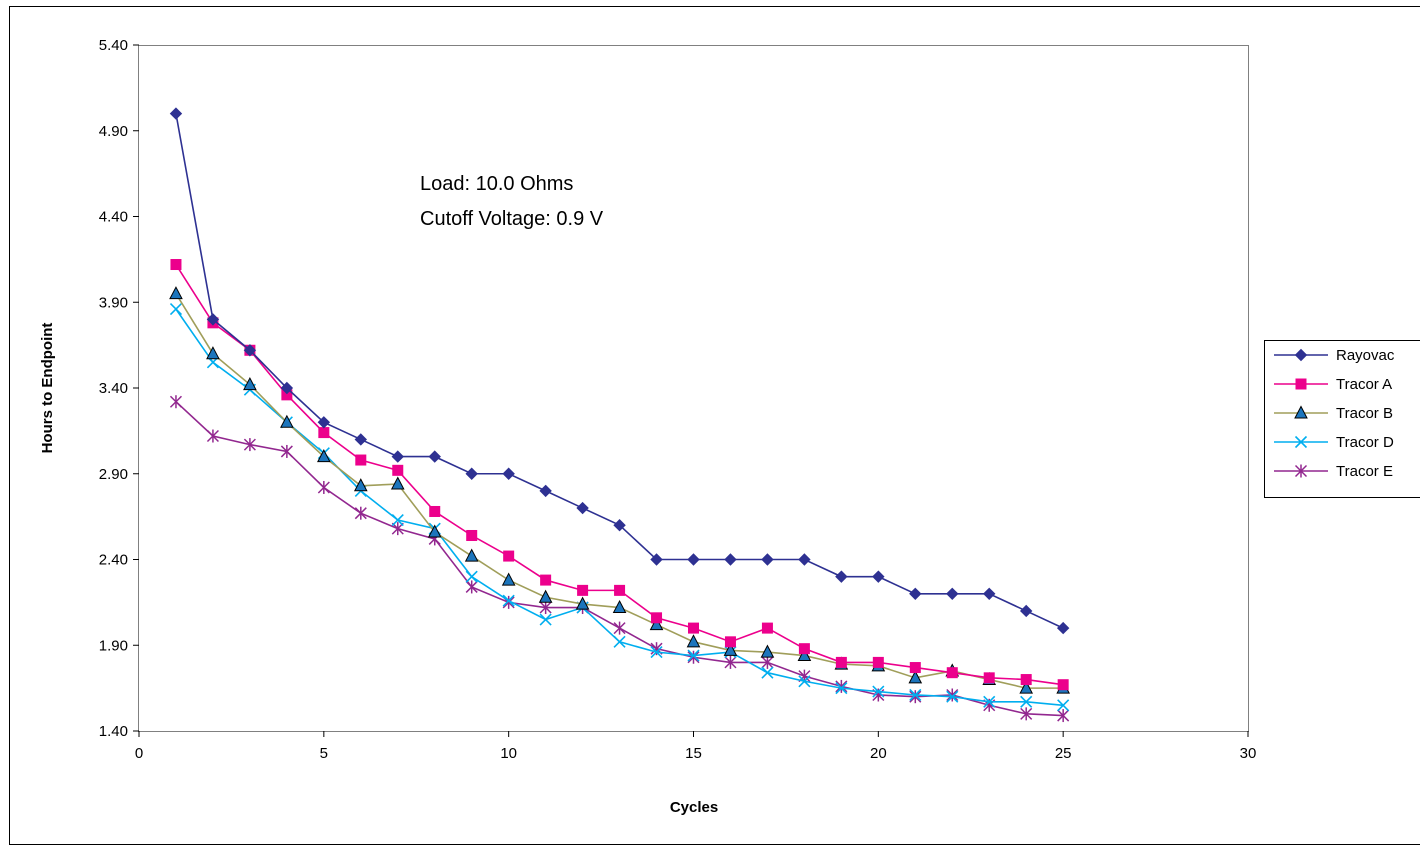 The image size is (1420, 854). I want to click on y-tick-label: 5.40, so click(113, 45).